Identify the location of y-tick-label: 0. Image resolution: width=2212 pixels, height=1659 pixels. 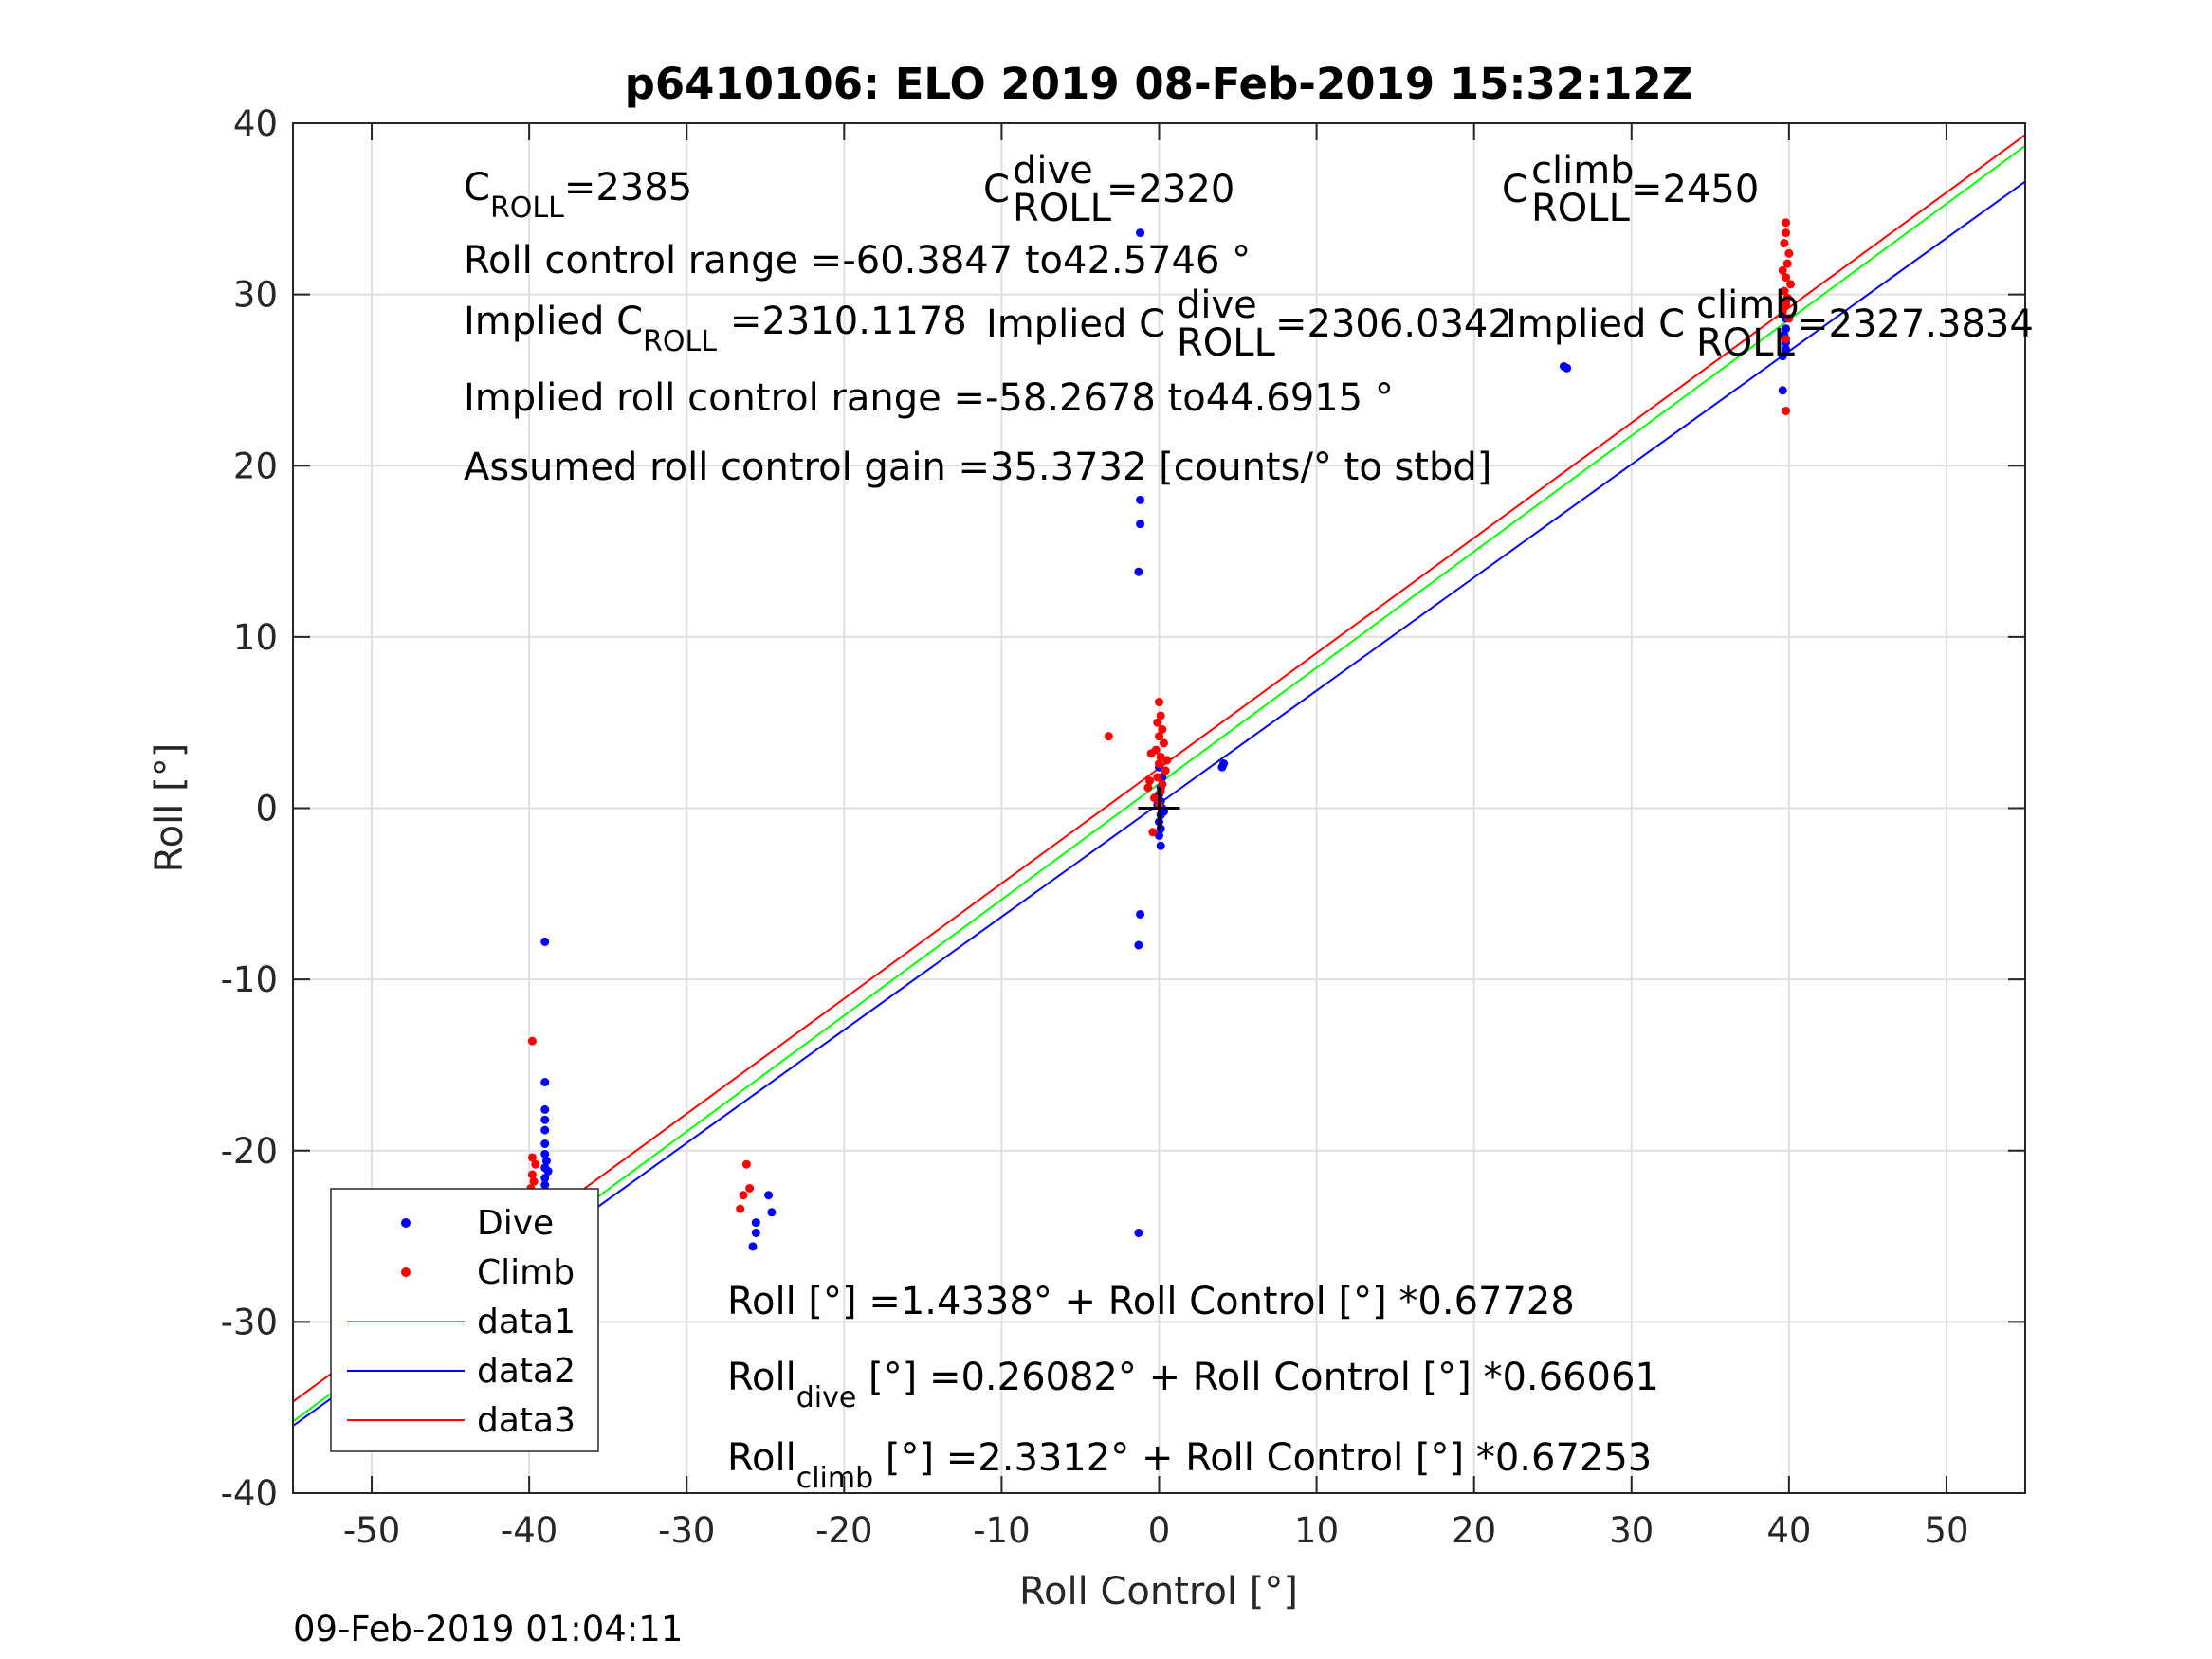
(266, 809).